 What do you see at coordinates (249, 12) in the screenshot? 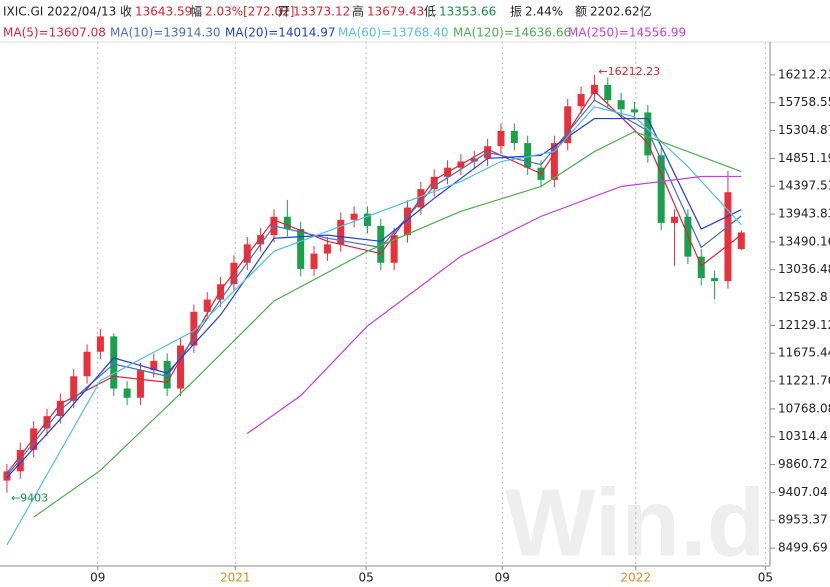
I see `quote-value: 2.03%[272.02]` at bounding box center [249, 12].